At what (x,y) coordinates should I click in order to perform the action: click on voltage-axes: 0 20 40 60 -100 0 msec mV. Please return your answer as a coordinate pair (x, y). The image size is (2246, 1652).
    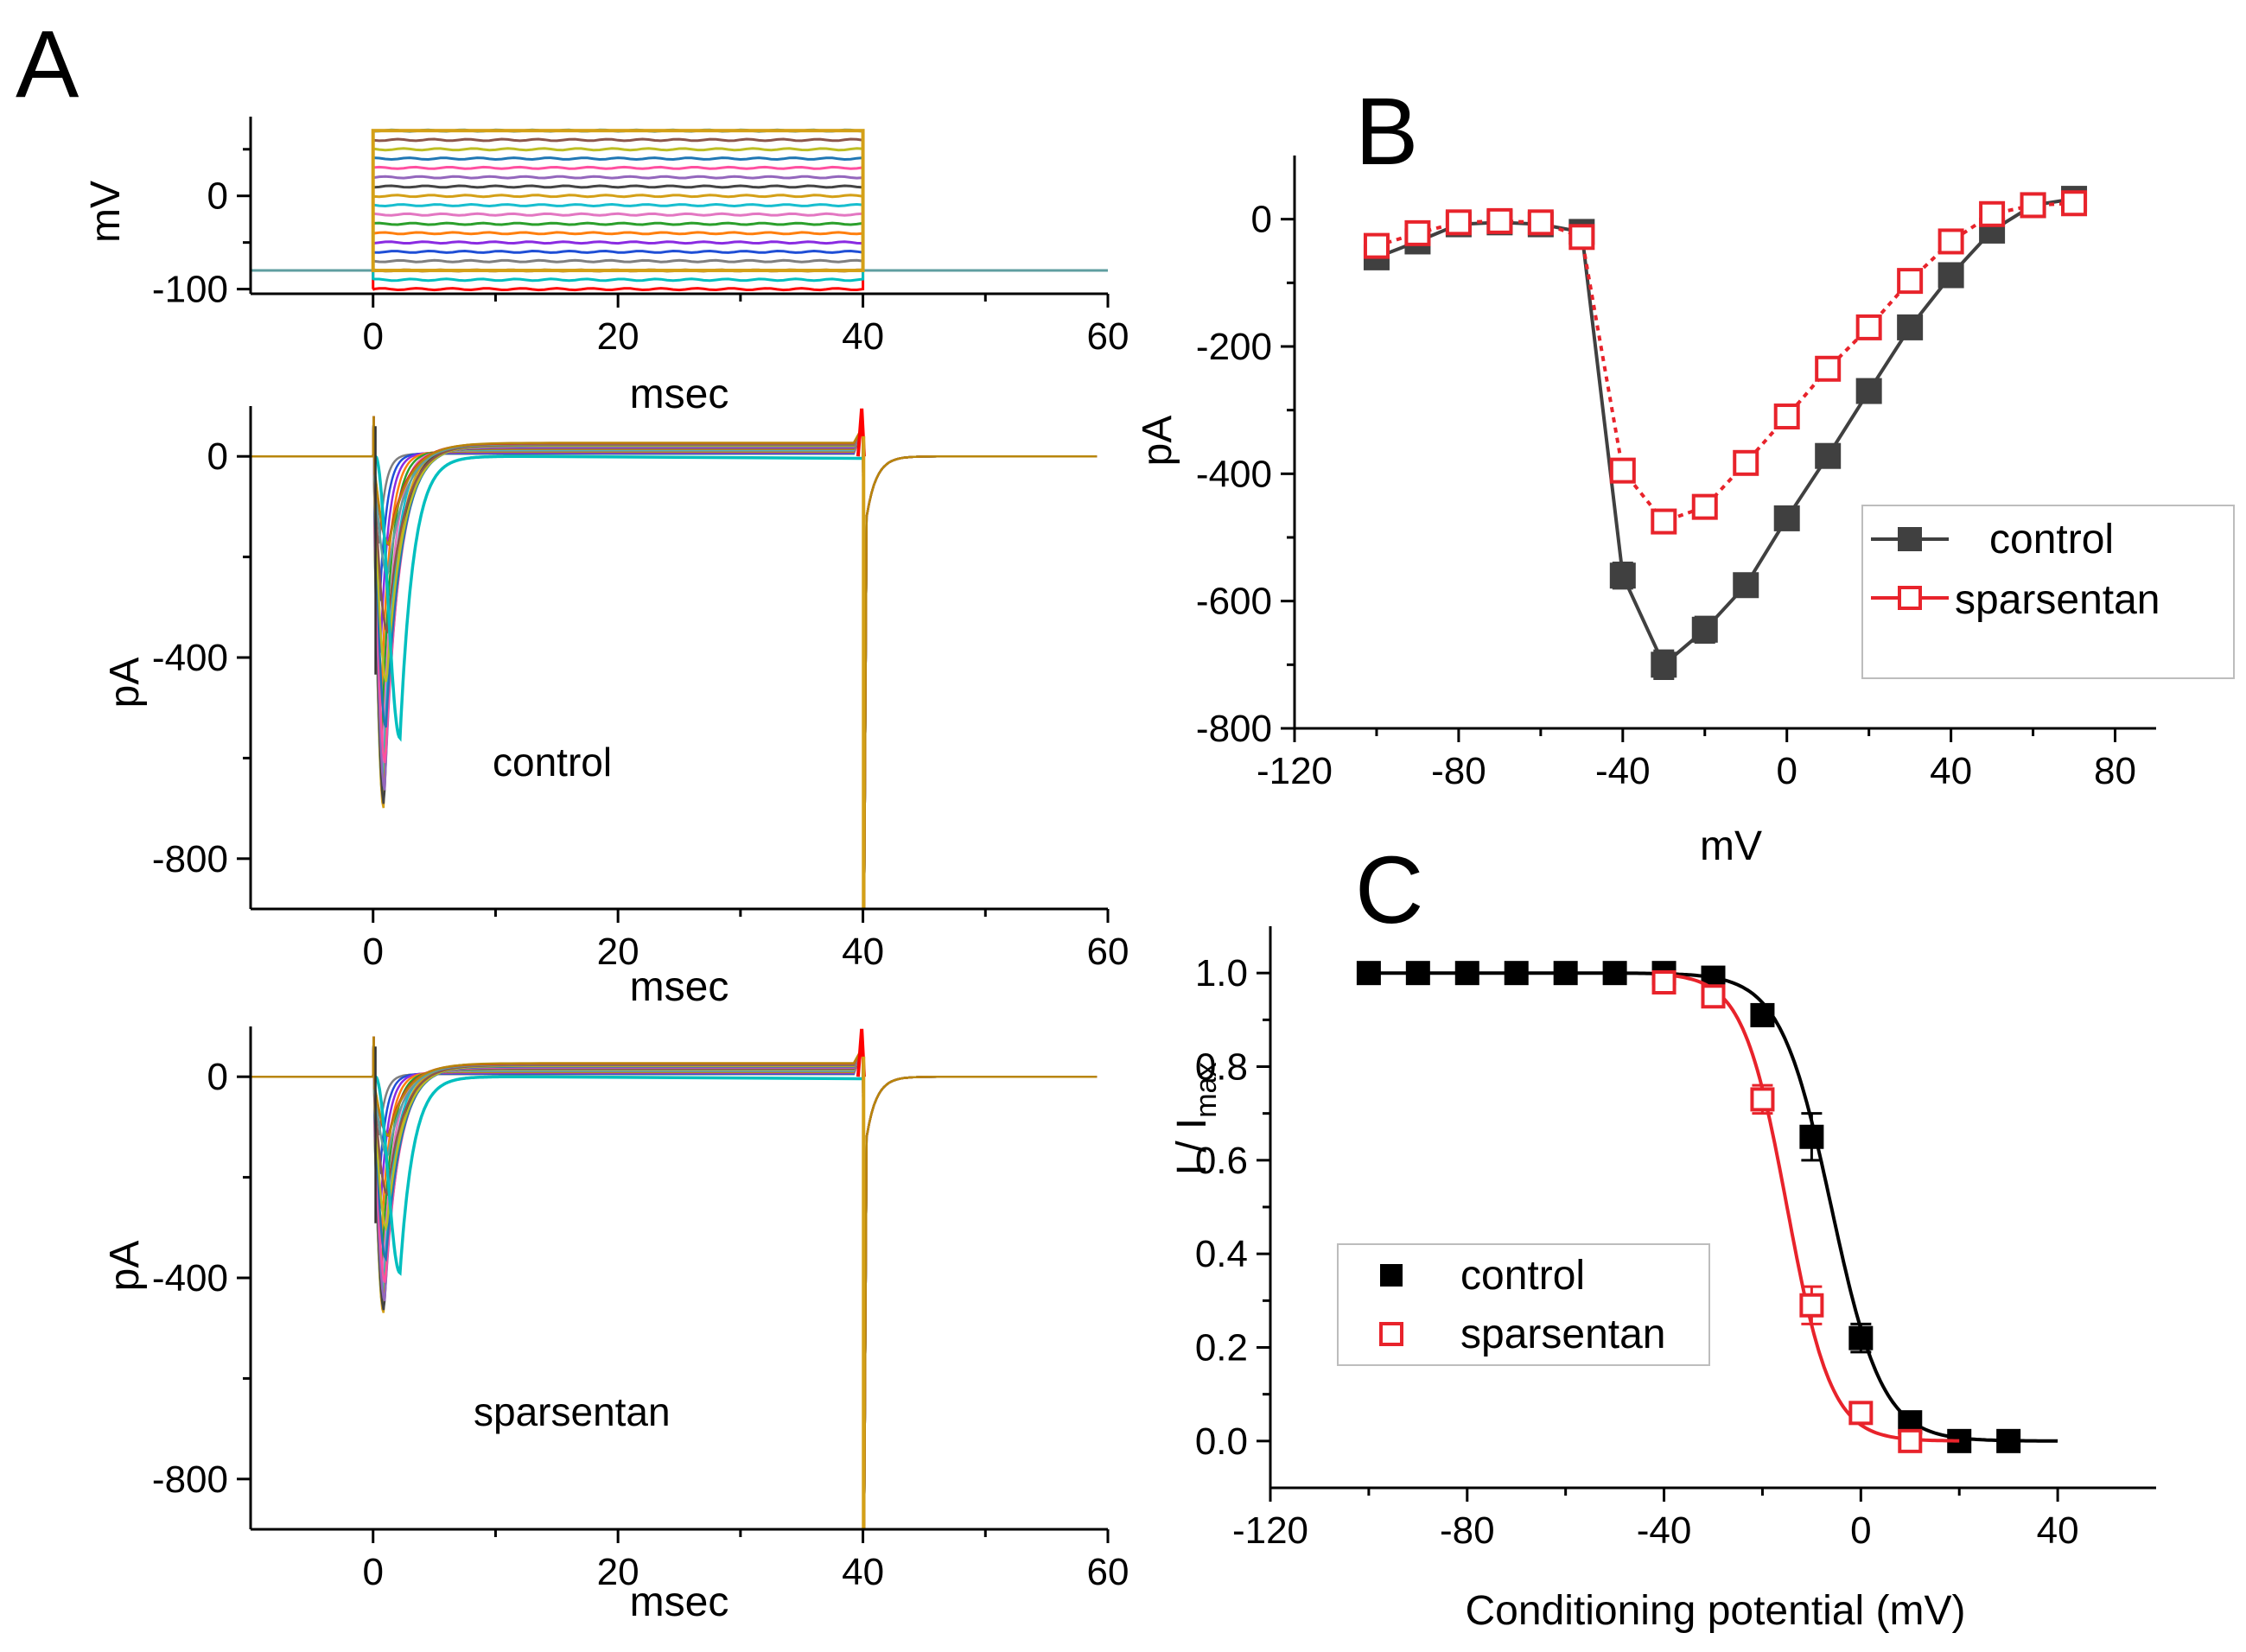
    Looking at the image, I should click on (606, 267).